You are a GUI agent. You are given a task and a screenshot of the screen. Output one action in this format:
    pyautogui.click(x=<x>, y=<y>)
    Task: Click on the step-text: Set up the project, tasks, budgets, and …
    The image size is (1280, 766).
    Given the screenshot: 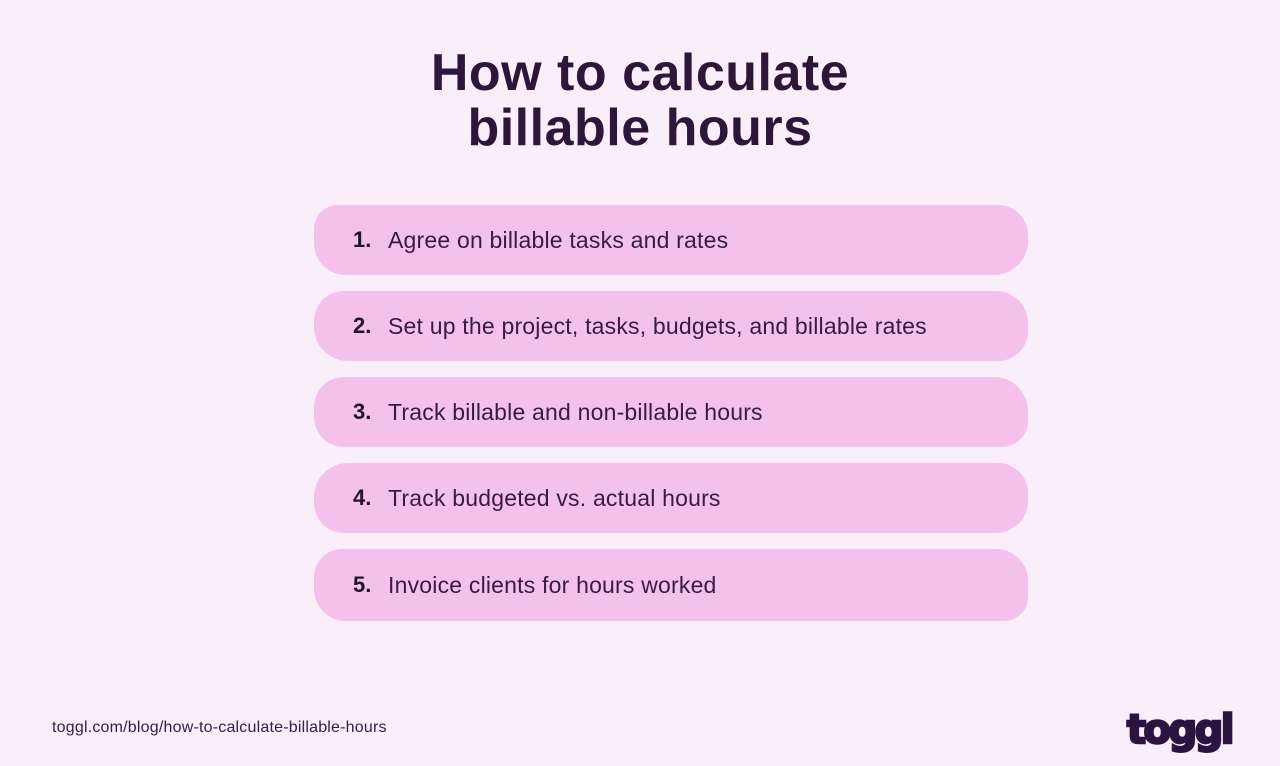 What is the action you would take?
    pyautogui.click(x=657, y=325)
    